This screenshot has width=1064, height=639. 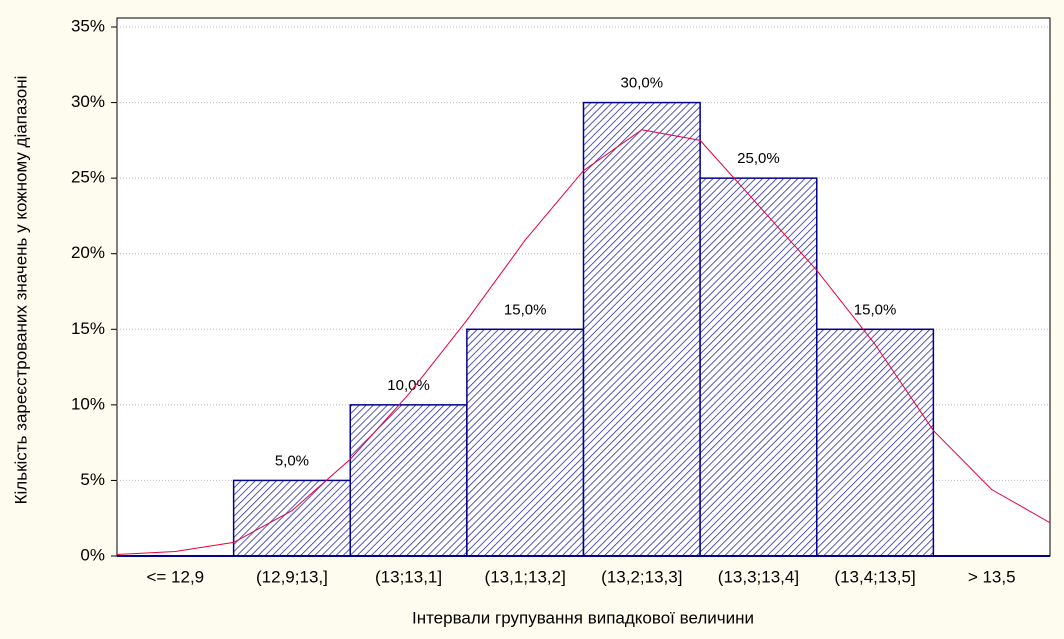 I want to click on x-tick-label: (13,4;13,5], so click(x=874, y=576).